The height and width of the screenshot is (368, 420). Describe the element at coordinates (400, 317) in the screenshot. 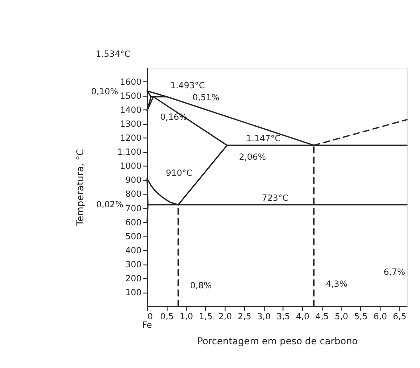

I see `x-tick-label: 6,5` at that location.